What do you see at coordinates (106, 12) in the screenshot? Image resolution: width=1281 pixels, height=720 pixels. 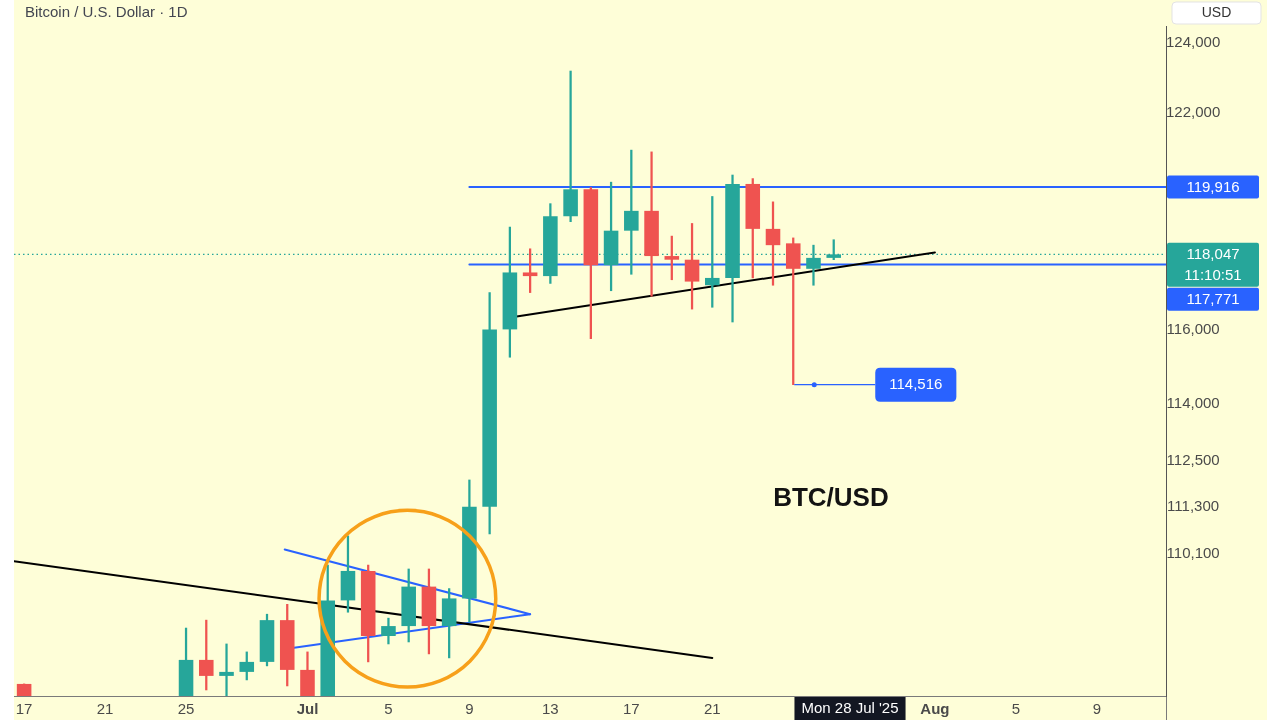 I see `chart-title: Bitcoin / U.S. Dollar · 1D` at bounding box center [106, 12].